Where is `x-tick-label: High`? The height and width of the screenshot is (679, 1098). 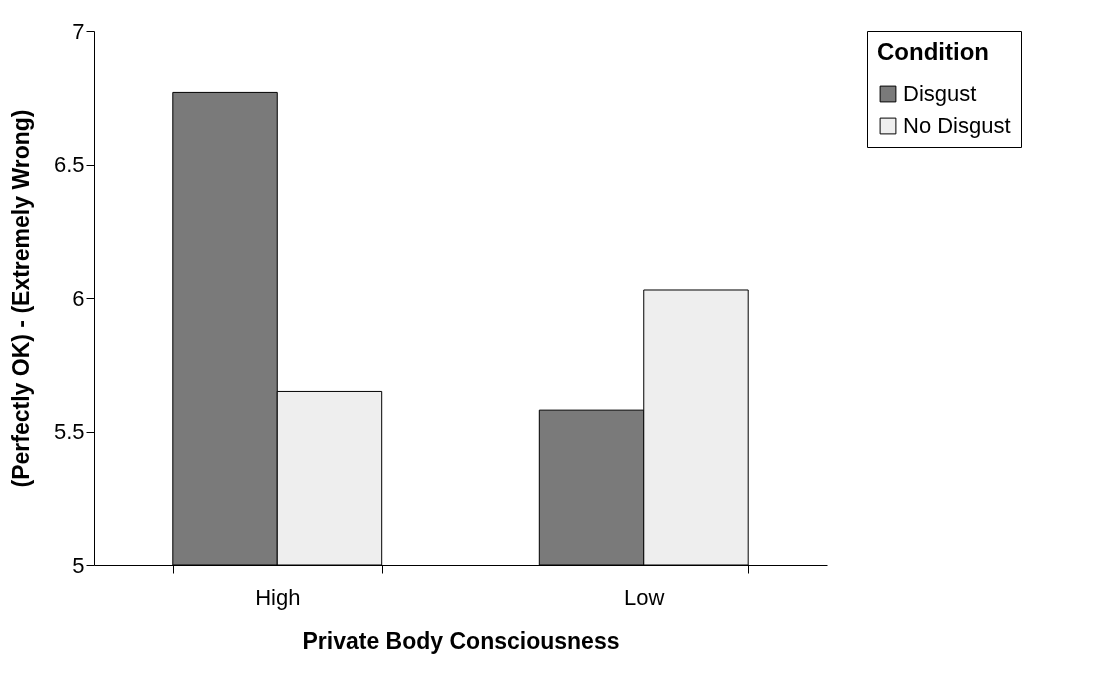
x-tick-label: High is located at coordinates (278, 597).